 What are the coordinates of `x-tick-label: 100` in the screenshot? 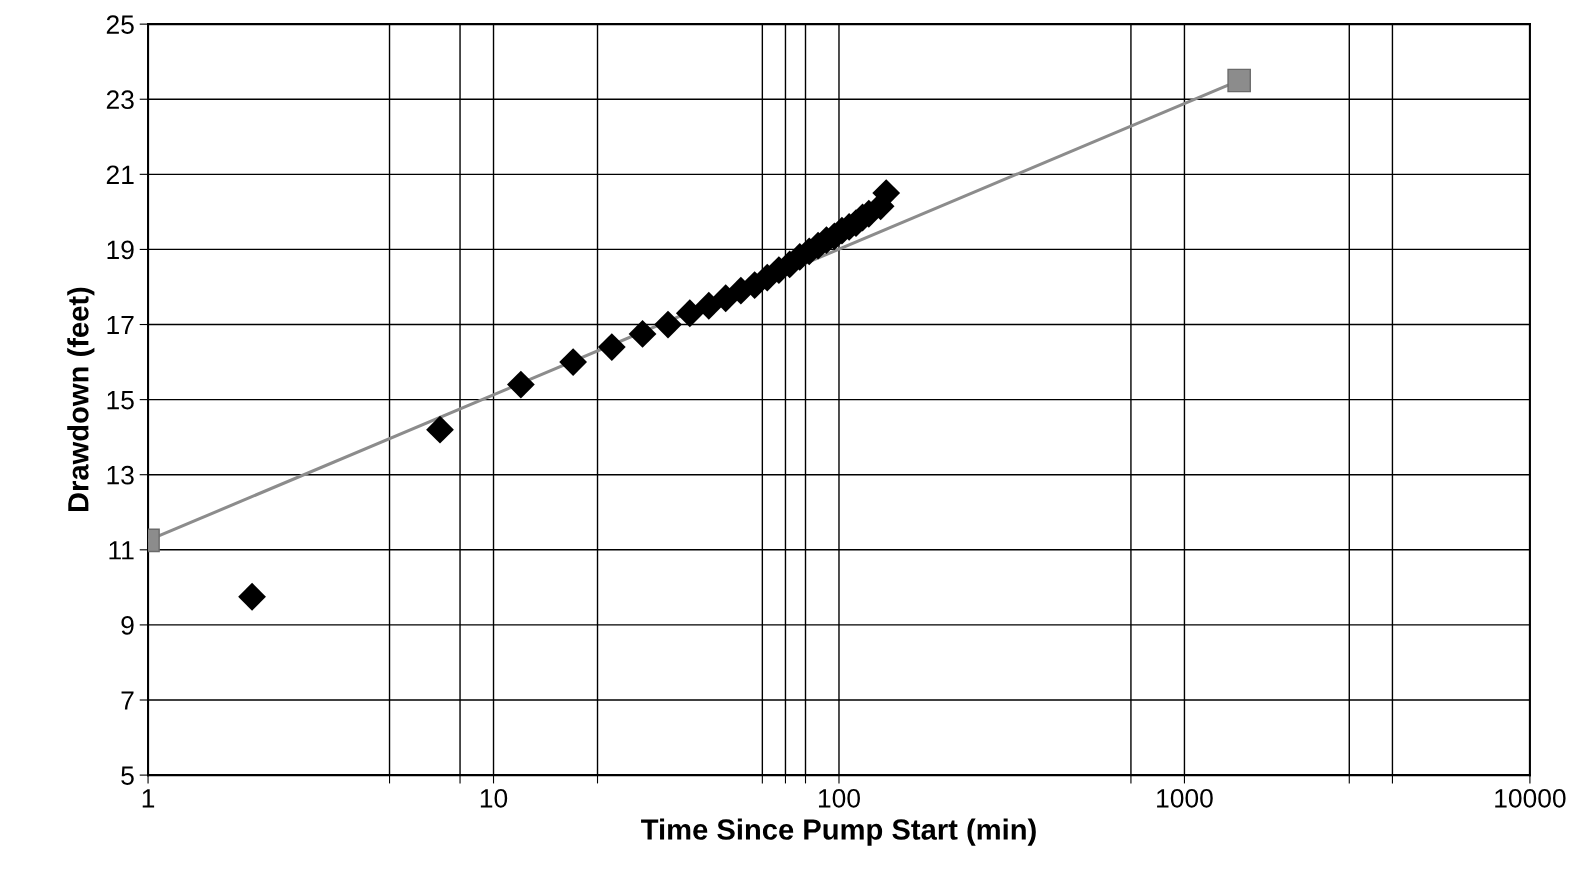 It's located at (839, 798).